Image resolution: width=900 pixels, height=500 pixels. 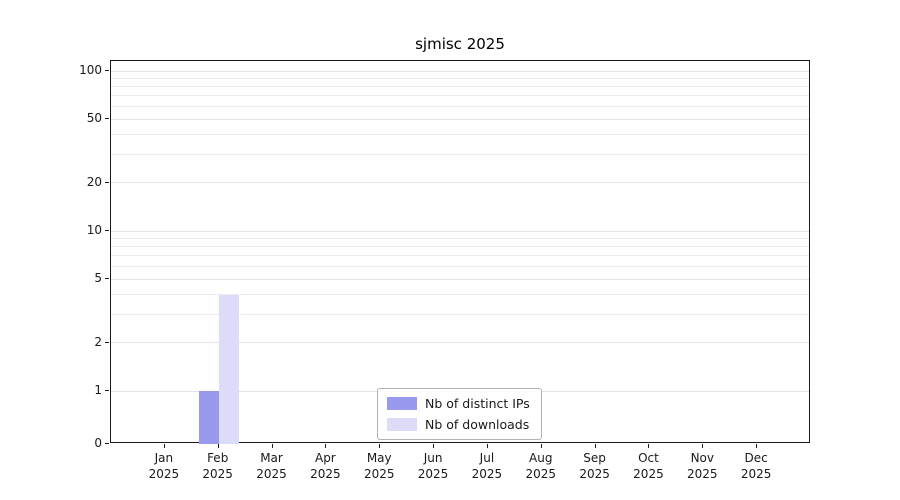 What do you see at coordinates (98, 341) in the screenshot?
I see `y-tick-label: 2` at bounding box center [98, 341].